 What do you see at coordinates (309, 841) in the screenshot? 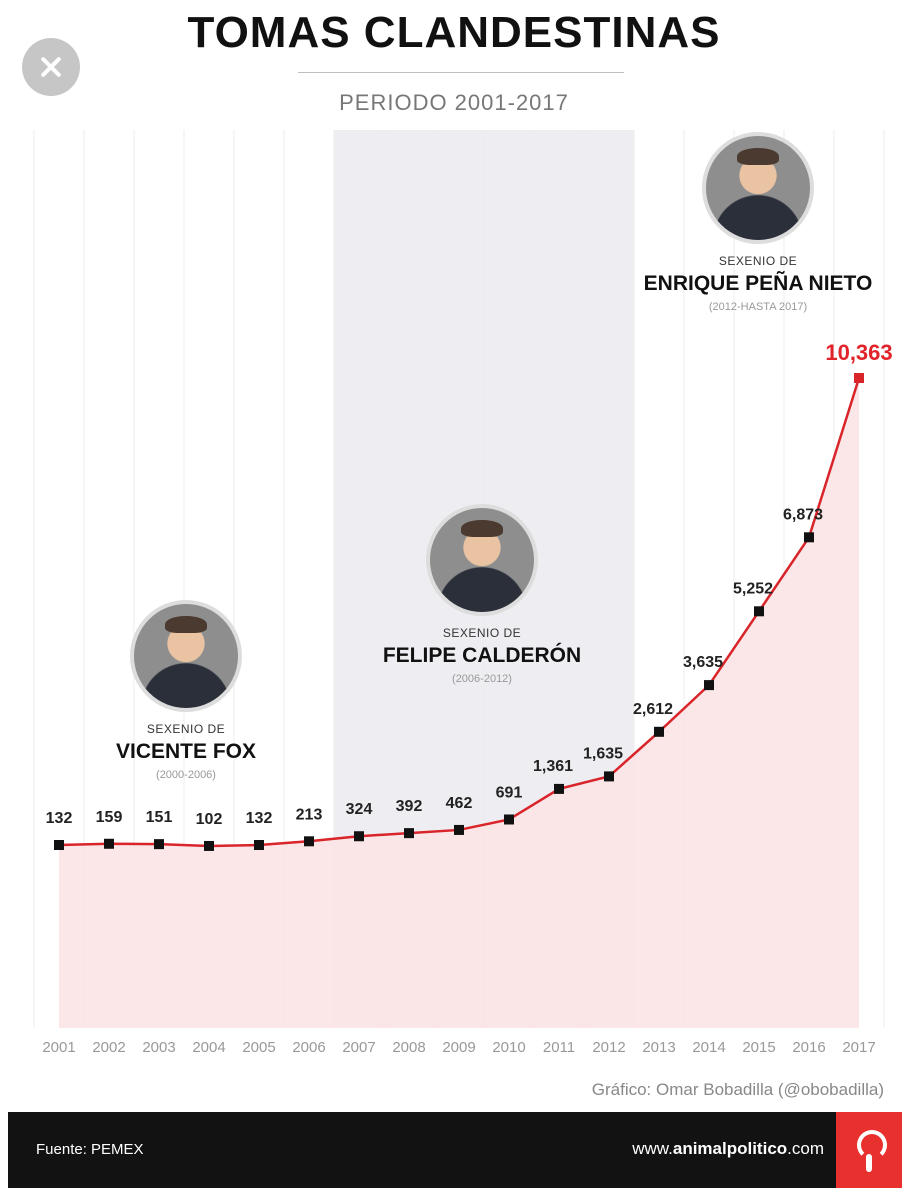
I see `data-point-2006` at bounding box center [309, 841].